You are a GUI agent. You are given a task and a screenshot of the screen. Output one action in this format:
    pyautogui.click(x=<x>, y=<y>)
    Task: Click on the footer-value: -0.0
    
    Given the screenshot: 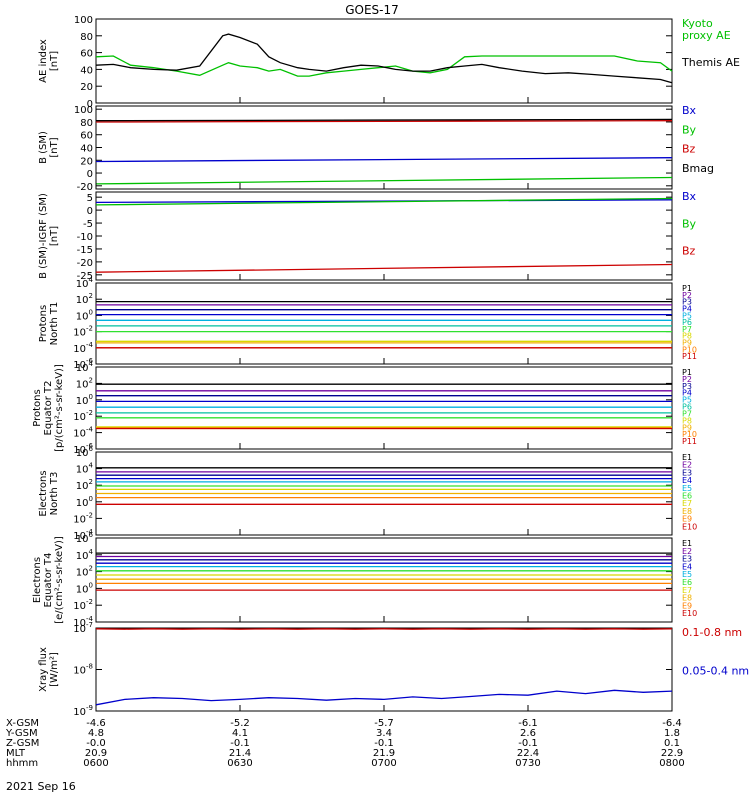 What is the action you would take?
    pyautogui.click(x=96, y=743)
    